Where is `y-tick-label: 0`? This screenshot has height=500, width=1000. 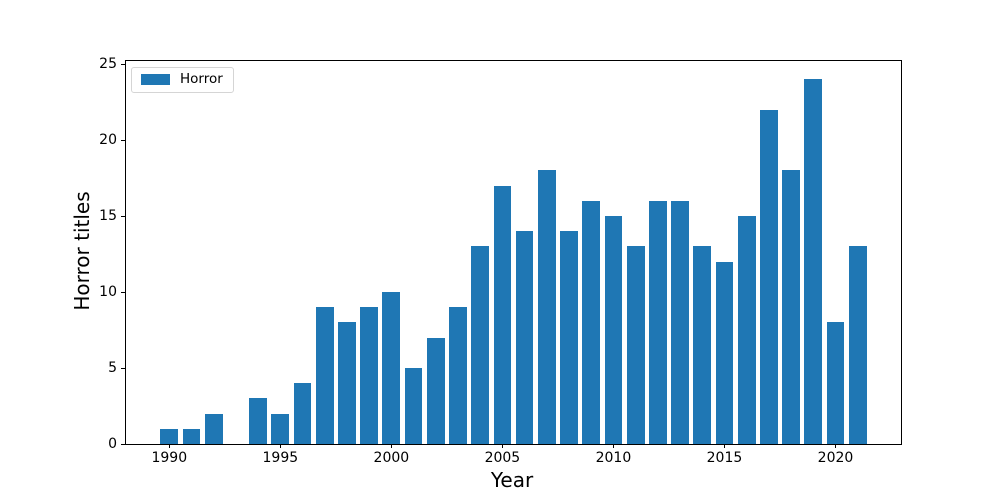
y-tick-label: 0 is located at coordinates (112, 444).